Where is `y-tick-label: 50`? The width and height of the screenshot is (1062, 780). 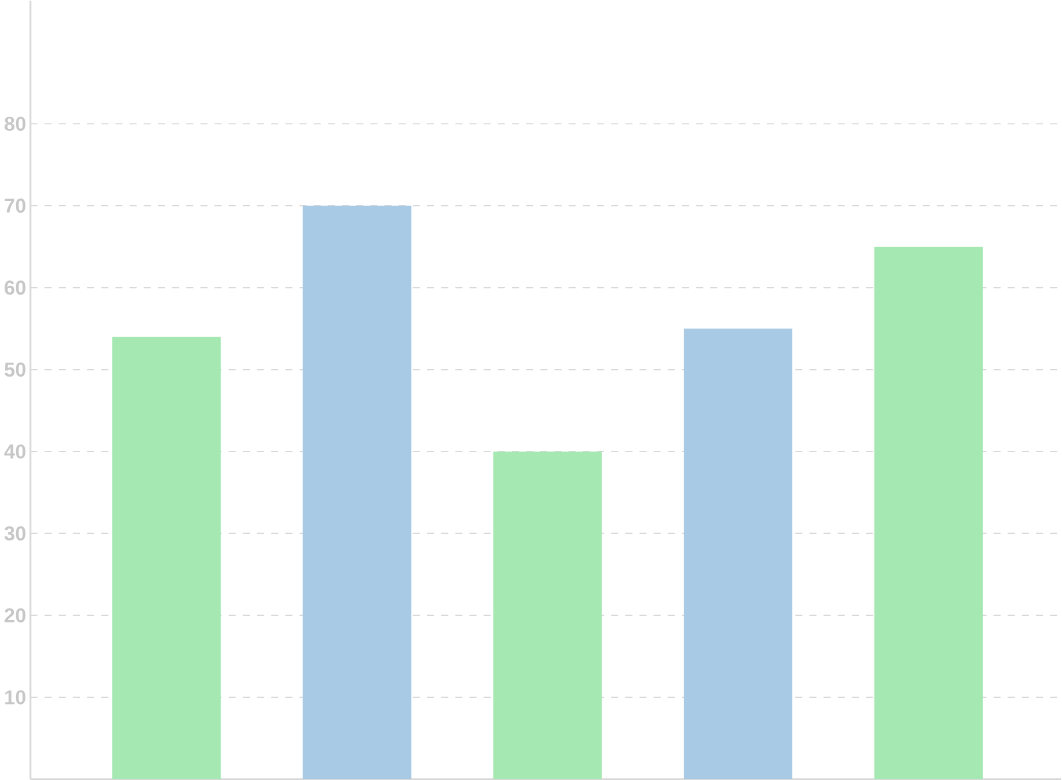 y-tick-label: 50 is located at coordinates (15, 369).